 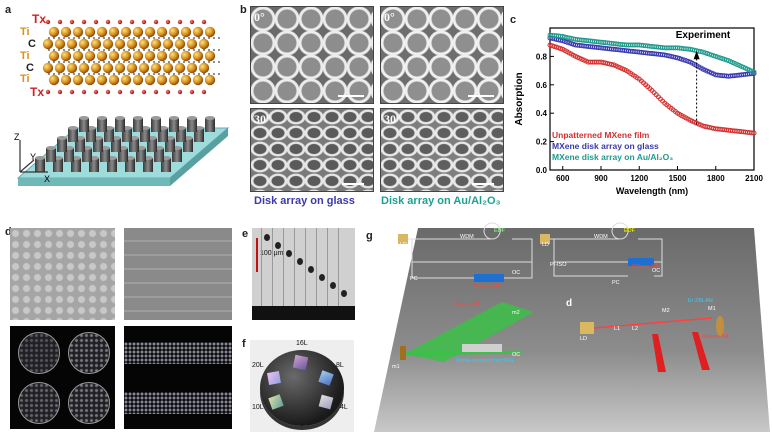 What do you see at coordinates (274, 378) in the screenshot?
I see `sample-20L` at bounding box center [274, 378].